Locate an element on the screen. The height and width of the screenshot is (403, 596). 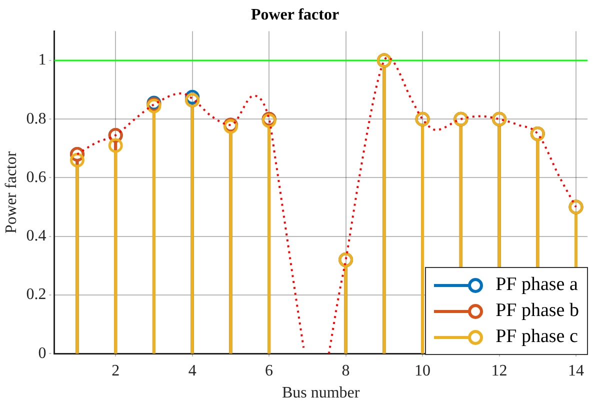
x-tick-label: 2 is located at coordinates (116, 371).